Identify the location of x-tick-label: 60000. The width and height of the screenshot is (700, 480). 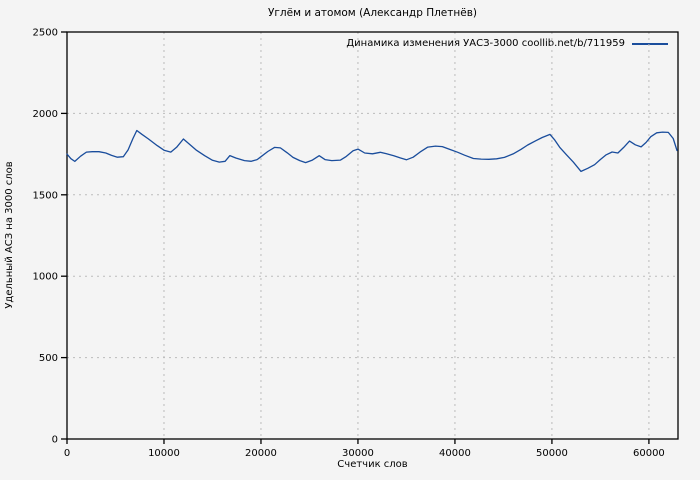
(649, 453).